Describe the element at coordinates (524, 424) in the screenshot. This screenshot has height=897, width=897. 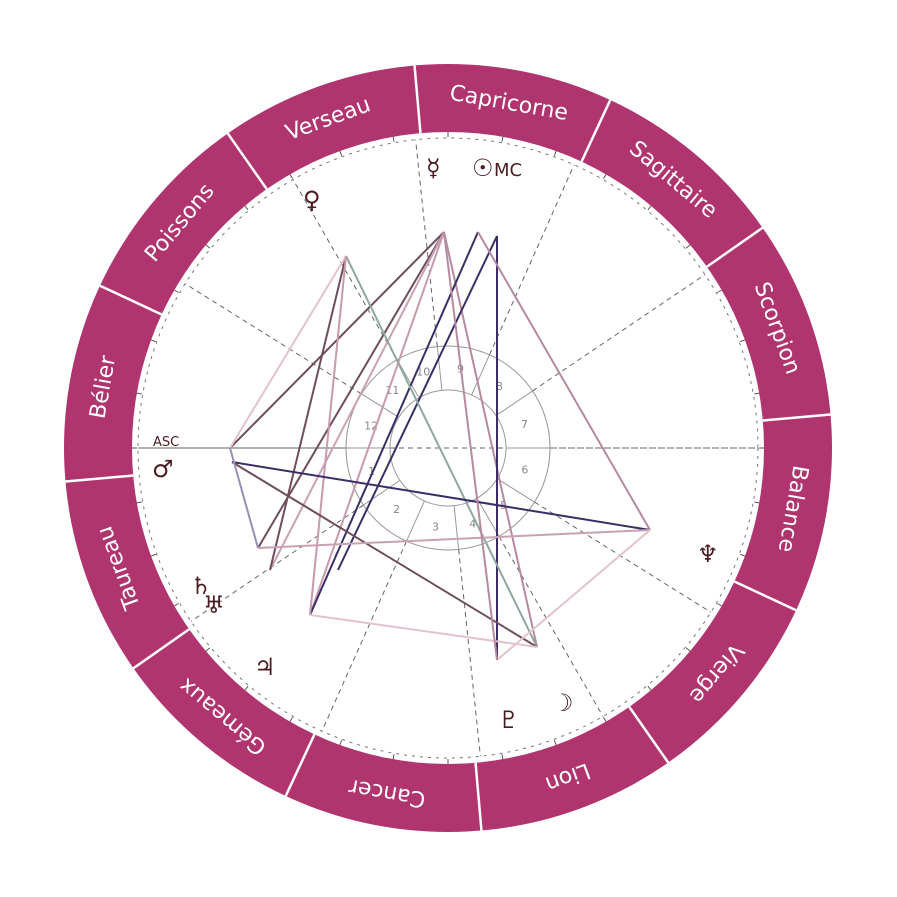
I see `house-number-7: 7` at that location.